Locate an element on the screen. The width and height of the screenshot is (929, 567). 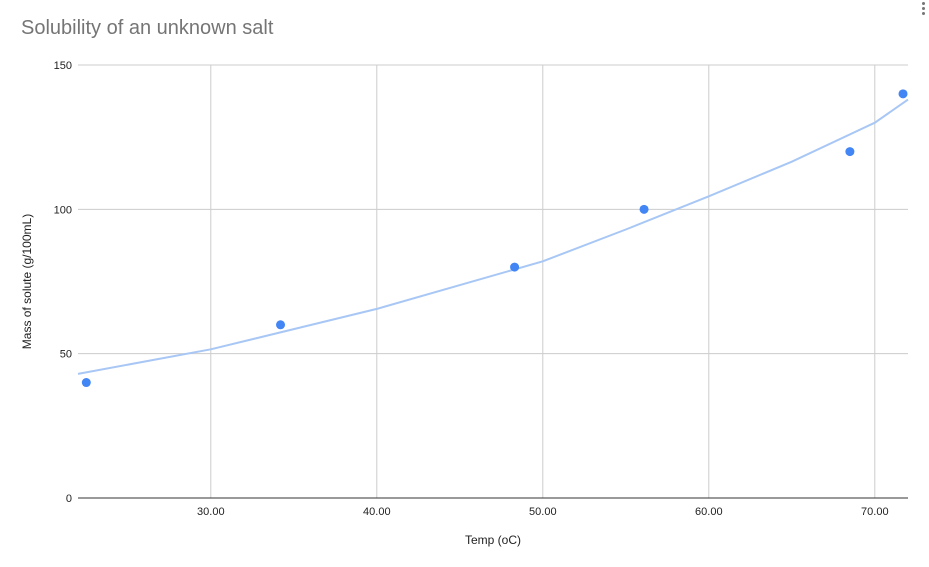
x-axis-ticks: 30.00 40.00 50.00 60.00 70.00 is located at coordinates (543, 512).